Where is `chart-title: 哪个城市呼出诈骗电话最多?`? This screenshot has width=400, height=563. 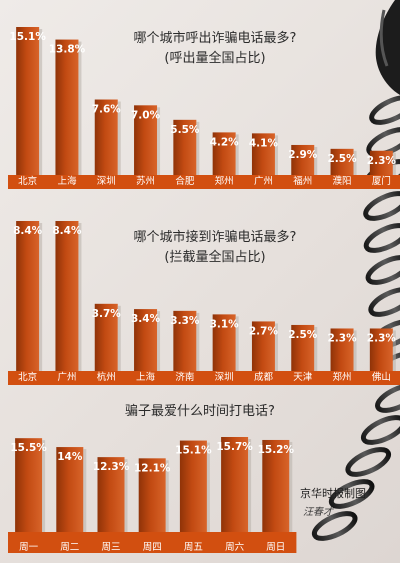
chart-title: 哪个城市呼出诈骗电话最多? is located at coordinates (215, 38).